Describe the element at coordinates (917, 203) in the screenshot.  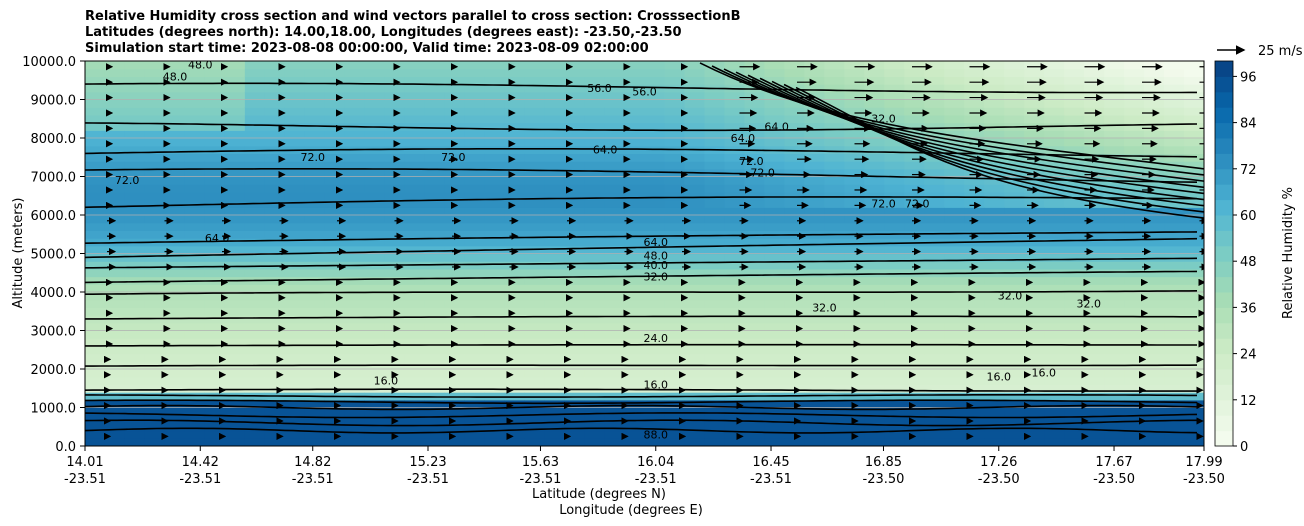
I see `contour-label: 72.0` at that location.